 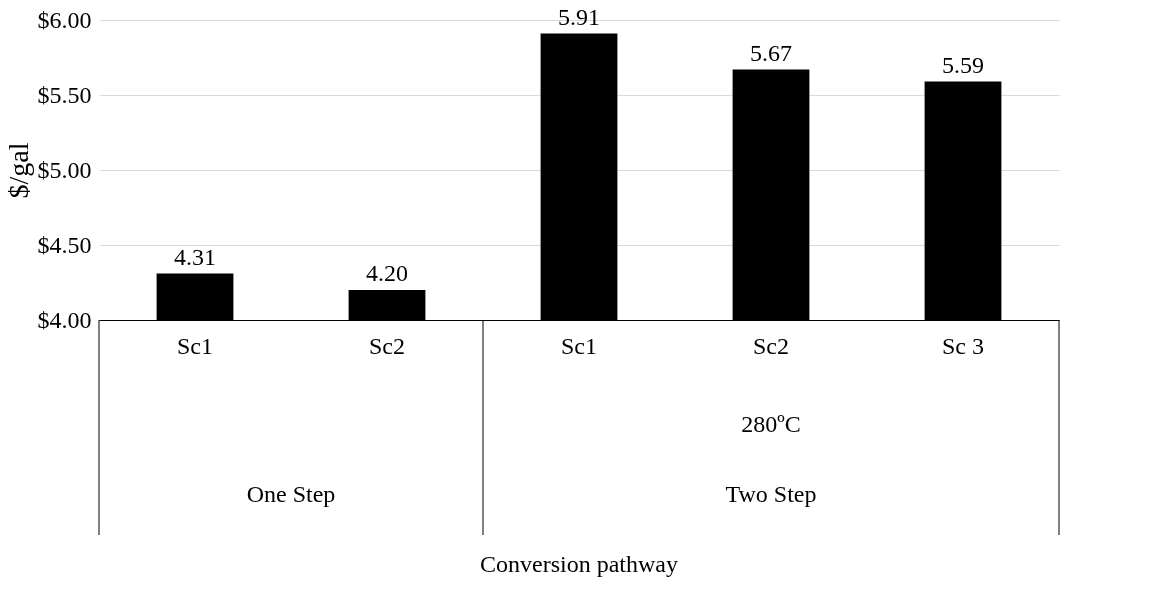 What do you see at coordinates (579, 564) in the screenshot?
I see `text: Conversion pathway` at bounding box center [579, 564].